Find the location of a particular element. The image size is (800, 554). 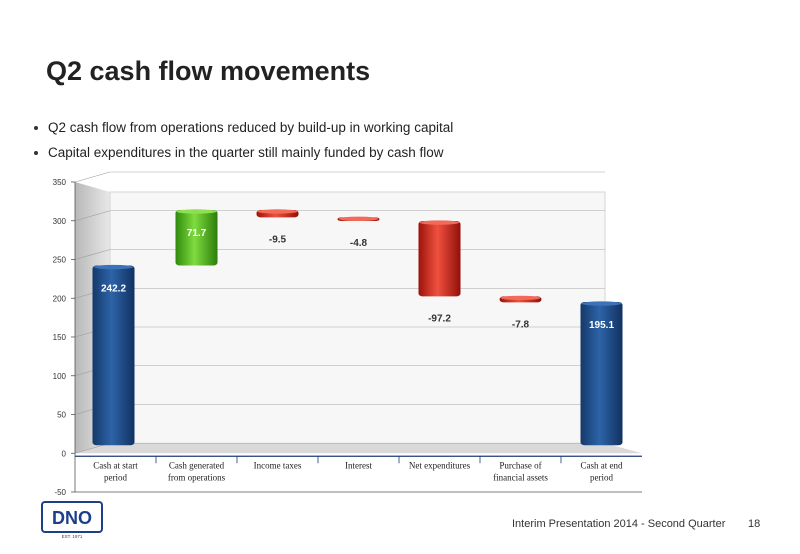

bar: 195.1 is located at coordinates (601, 373).